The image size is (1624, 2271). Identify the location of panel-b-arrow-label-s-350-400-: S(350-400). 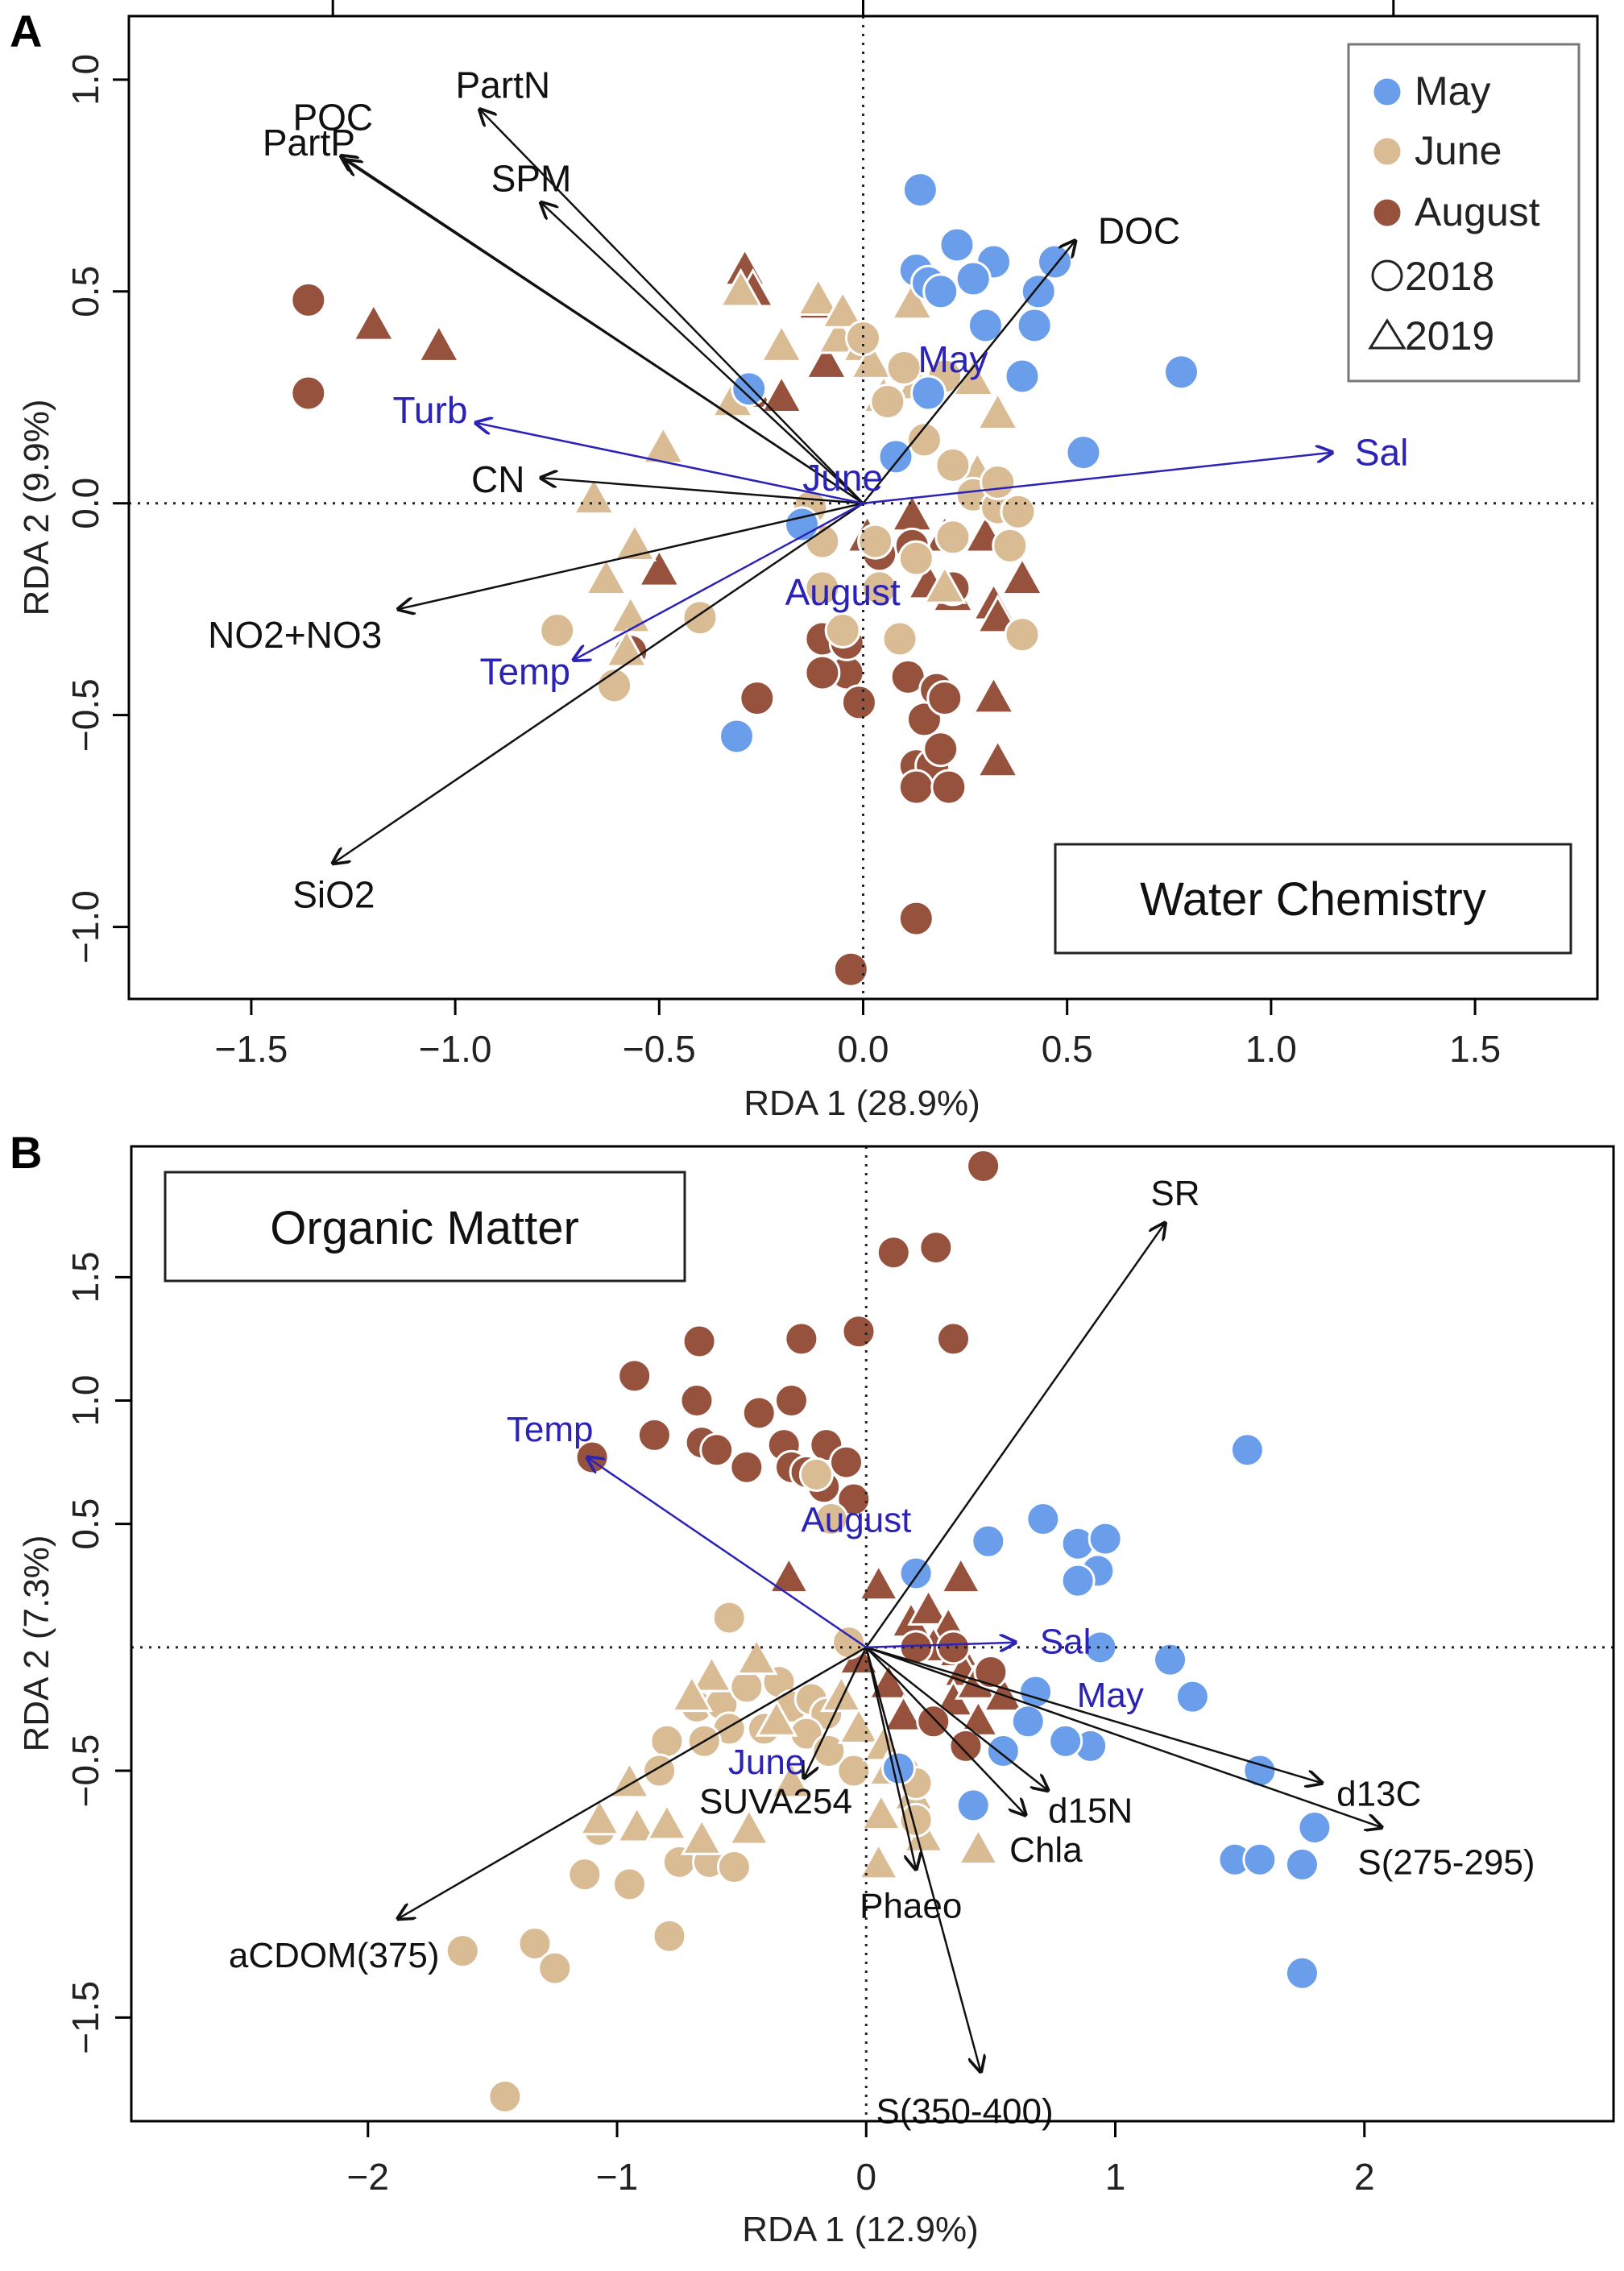
(965, 2112).